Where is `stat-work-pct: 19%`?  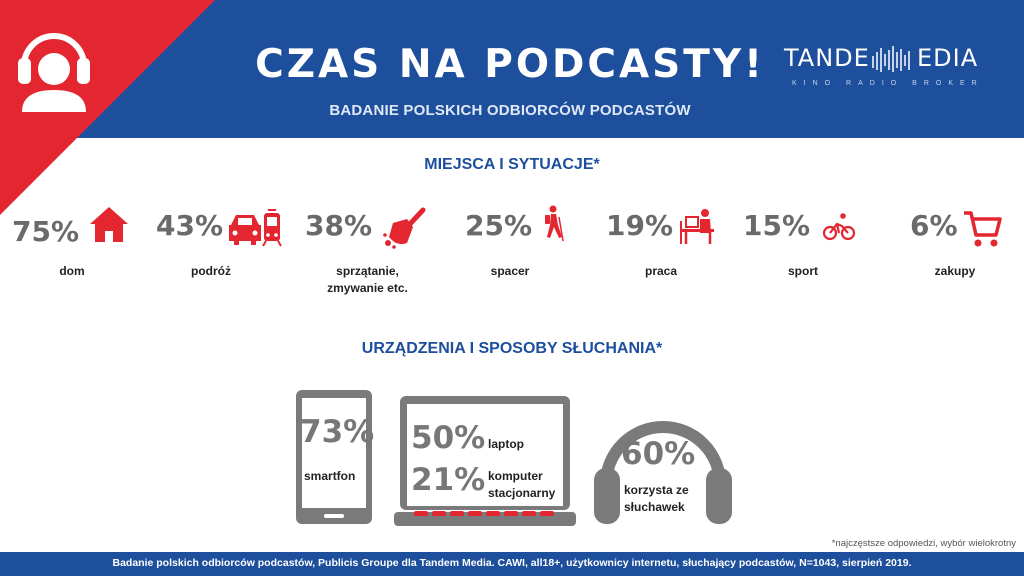
stat-work-pct: 19% is located at coordinates (640, 225).